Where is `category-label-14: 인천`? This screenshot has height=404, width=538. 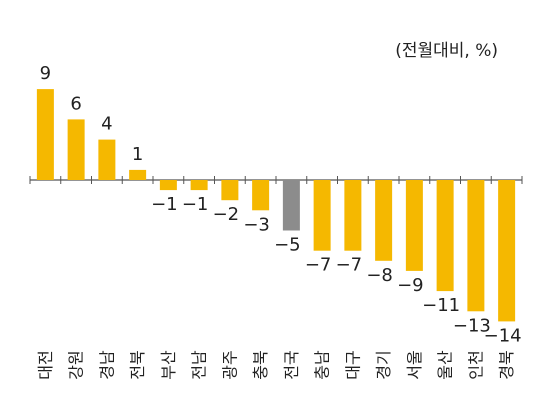
category-label-14: 인천 is located at coordinates (475, 364).